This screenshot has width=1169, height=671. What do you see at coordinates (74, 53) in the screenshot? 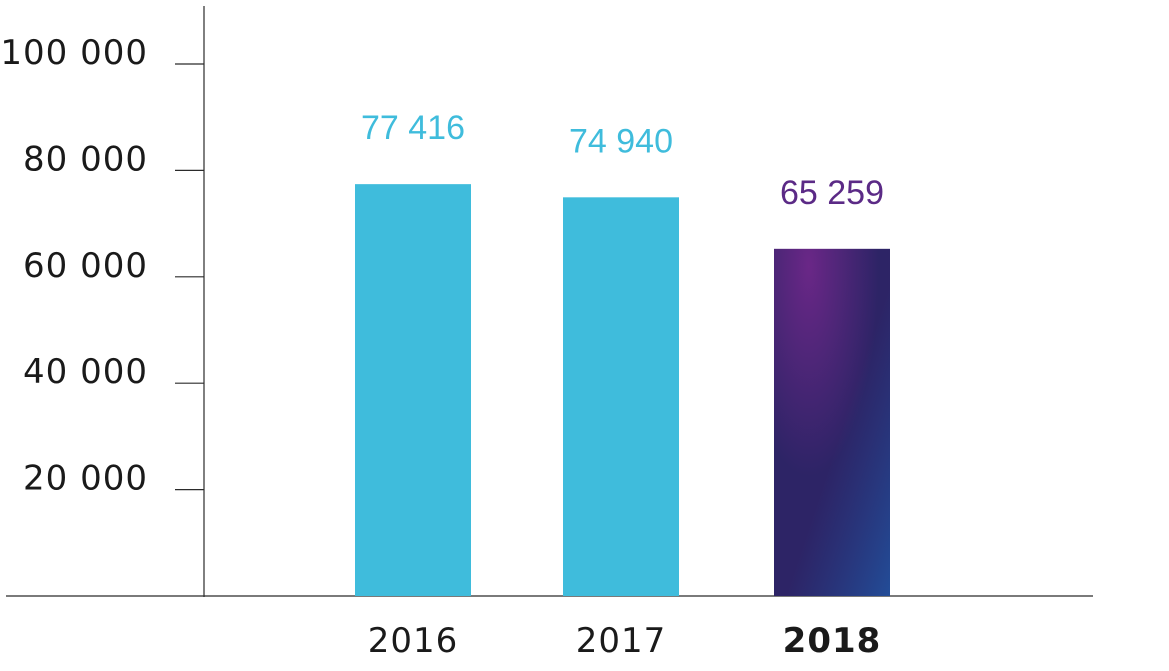
I see `y-tick-label: 100 000` at bounding box center [74, 53].